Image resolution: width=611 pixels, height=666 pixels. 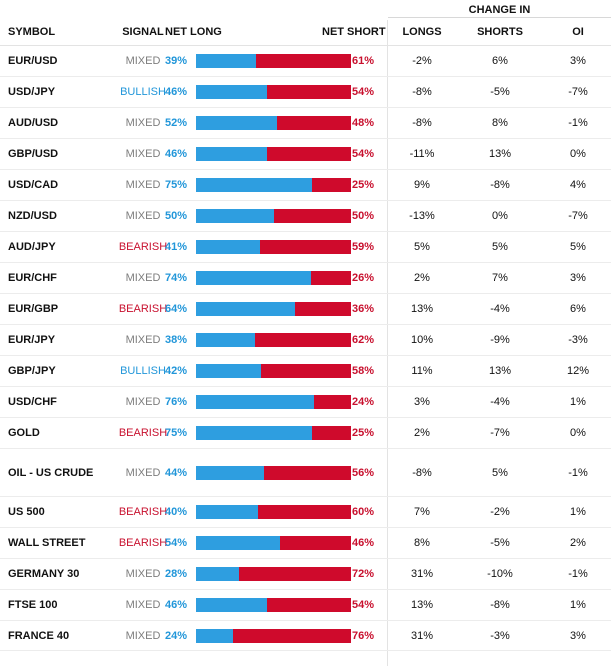 What do you see at coordinates (32, 402) in the screenshot?
I see `symbol-link: USD/CHF` at bounding box center [32, 402].